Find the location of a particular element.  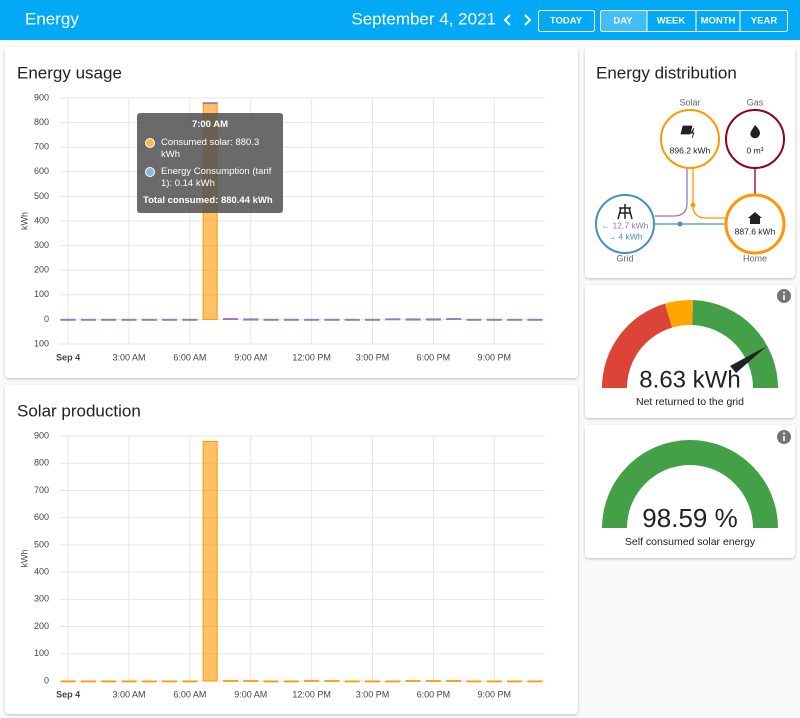

y-axis-label: kWh is located at coordinates (24, 221).